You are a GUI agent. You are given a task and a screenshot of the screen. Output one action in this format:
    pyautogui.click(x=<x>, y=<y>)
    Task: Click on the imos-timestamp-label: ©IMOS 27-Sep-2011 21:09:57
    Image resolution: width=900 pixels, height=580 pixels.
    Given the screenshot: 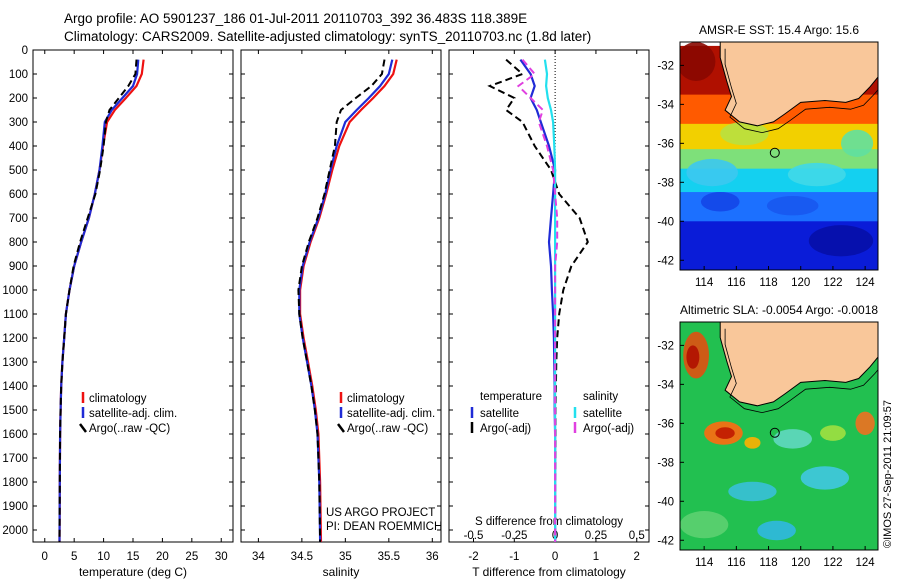 What is the action you would take?
    pyautogui.click(x=888, y=474)
    